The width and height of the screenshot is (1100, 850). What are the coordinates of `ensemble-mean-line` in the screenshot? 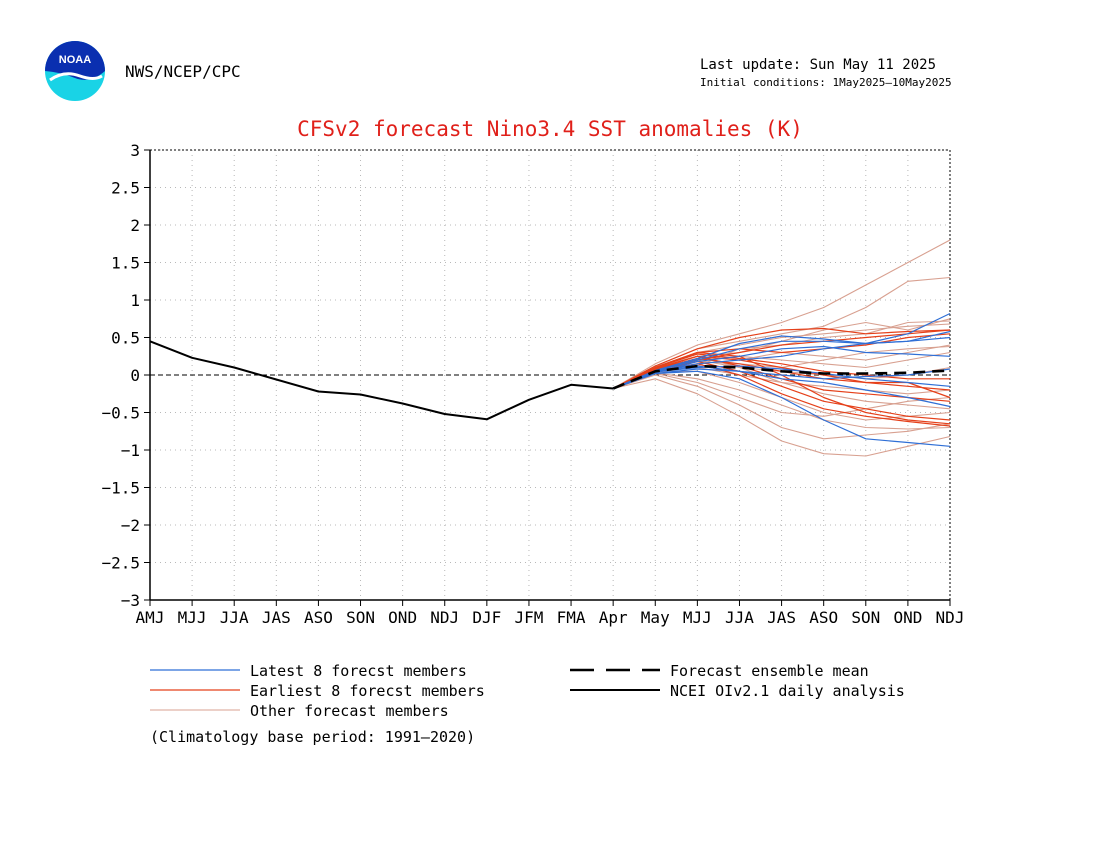 It's located at (781, 377).